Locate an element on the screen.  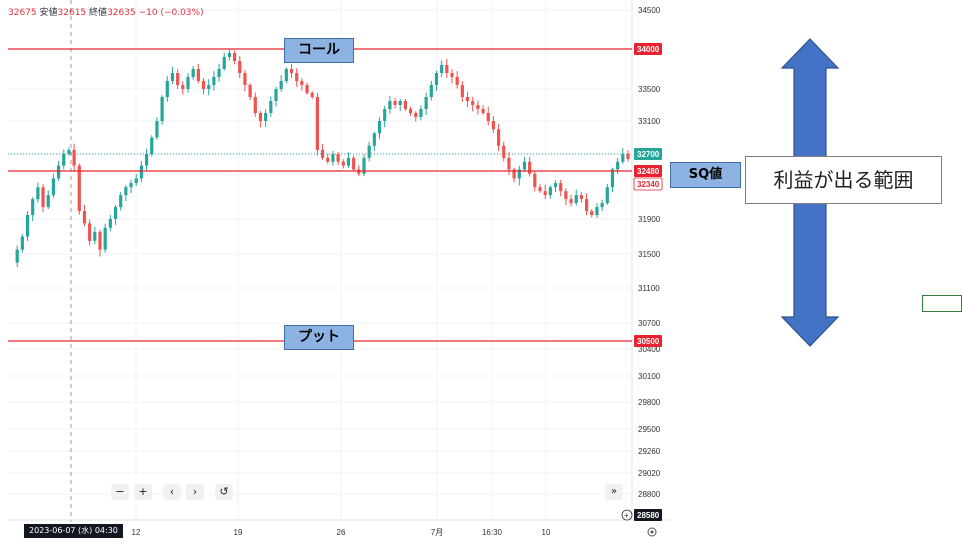
scroll-right-button: › is located at coordinates (195, 492).